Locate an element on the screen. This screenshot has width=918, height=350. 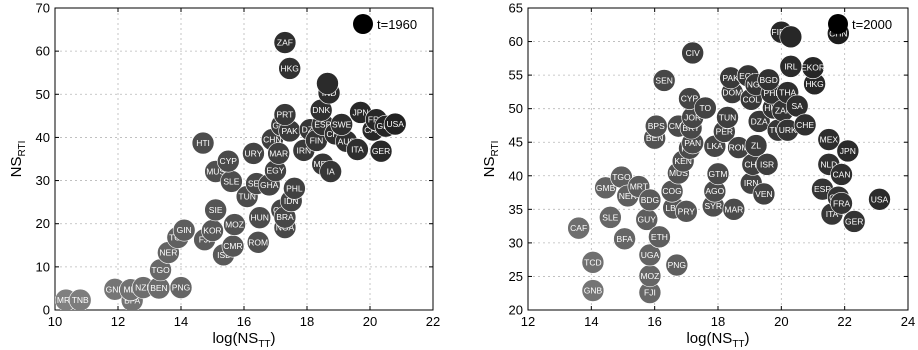
x-tick-label: 24 is located at coordinates (908, 321).